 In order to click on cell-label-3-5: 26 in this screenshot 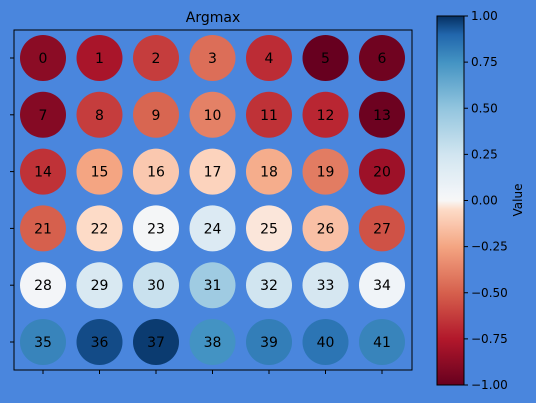, I will do `click(326, 229)`.